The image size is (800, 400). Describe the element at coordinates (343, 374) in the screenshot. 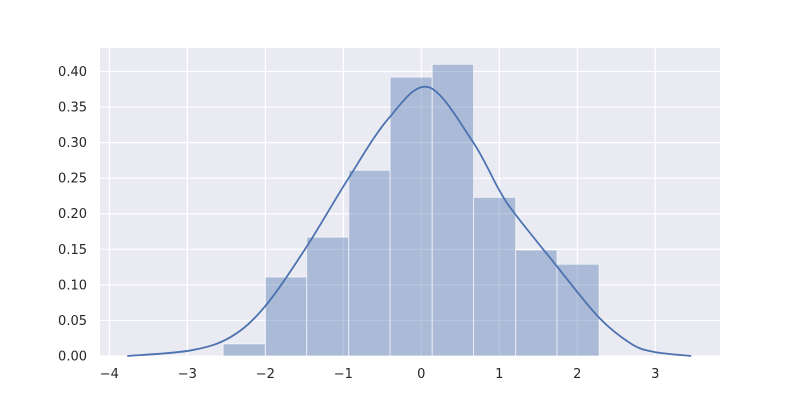

I see `x-tick-label: −1` at that location.